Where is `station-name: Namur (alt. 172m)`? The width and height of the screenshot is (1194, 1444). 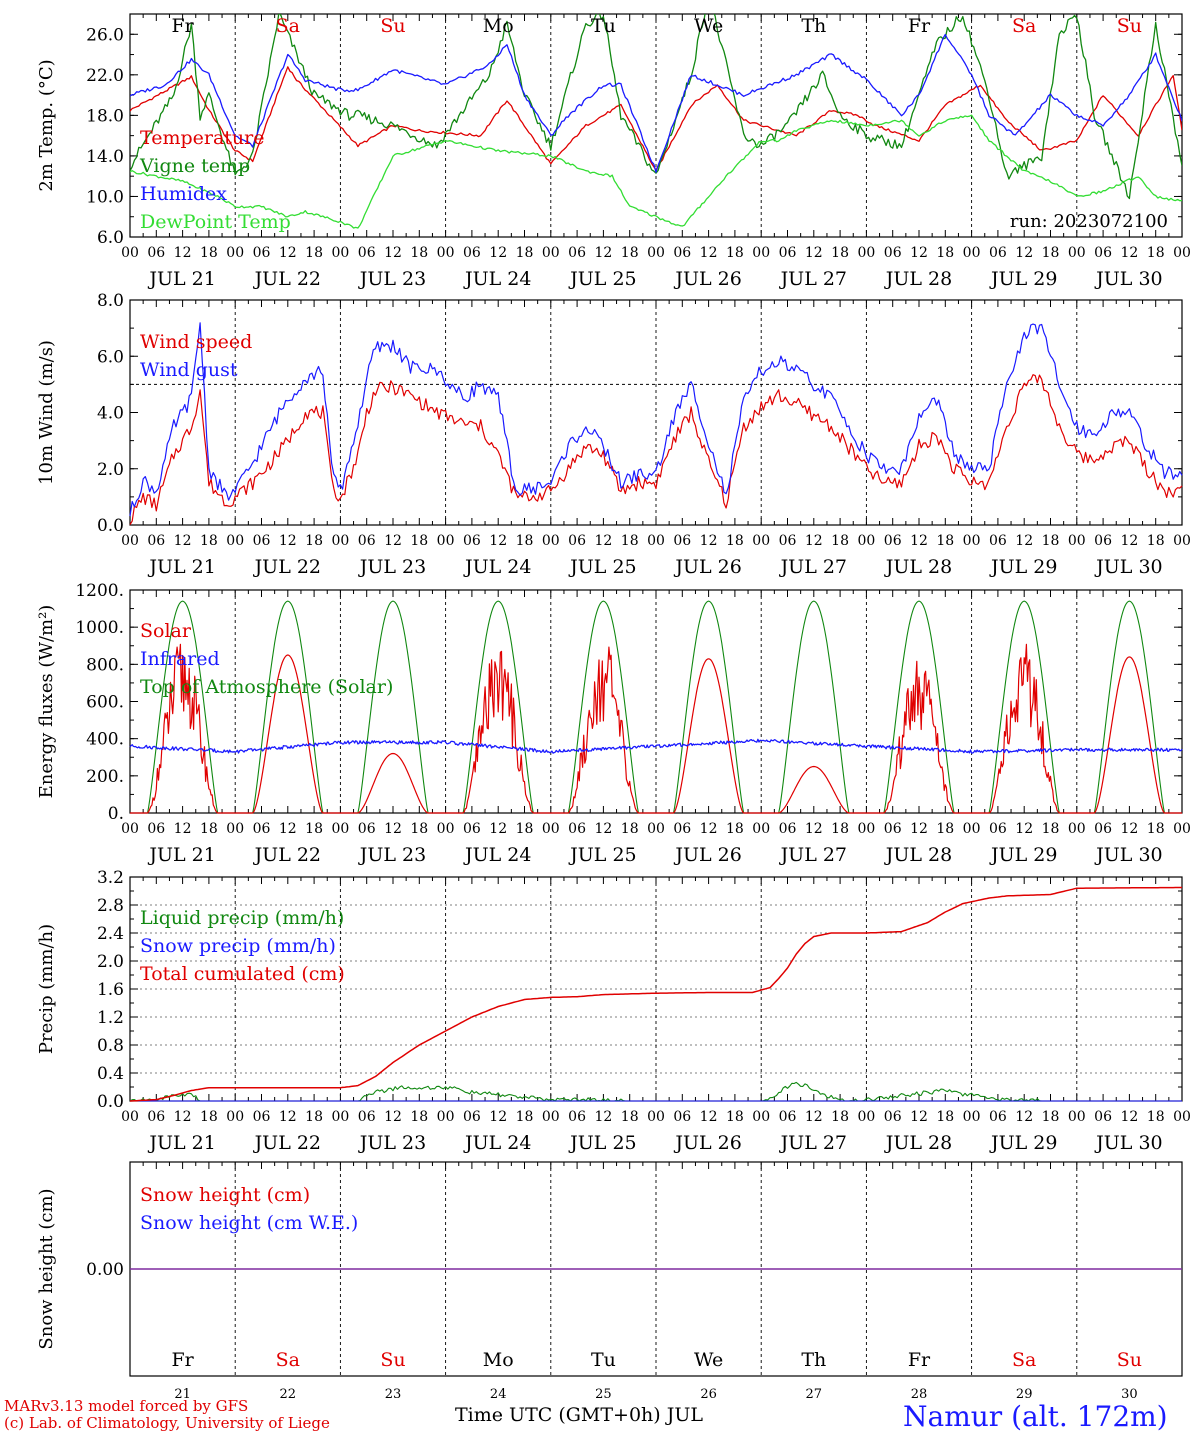
station-name: Namur (alt. 172m) is located at coordinates (1035, 1416).